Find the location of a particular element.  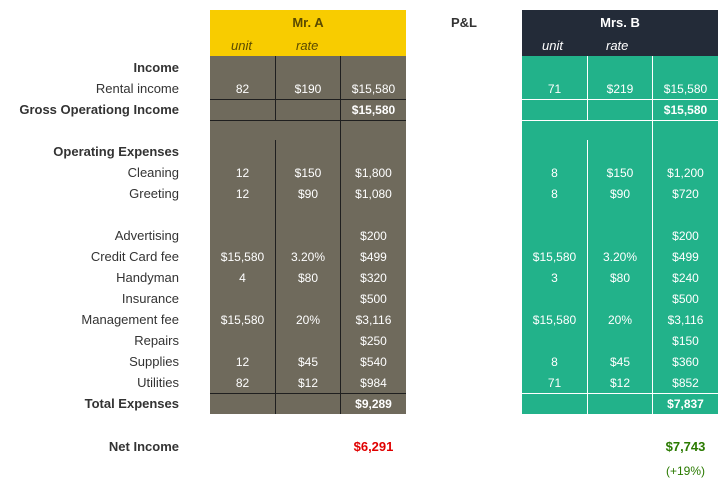

mr-a-header-band is located at coordinates (308, 33).